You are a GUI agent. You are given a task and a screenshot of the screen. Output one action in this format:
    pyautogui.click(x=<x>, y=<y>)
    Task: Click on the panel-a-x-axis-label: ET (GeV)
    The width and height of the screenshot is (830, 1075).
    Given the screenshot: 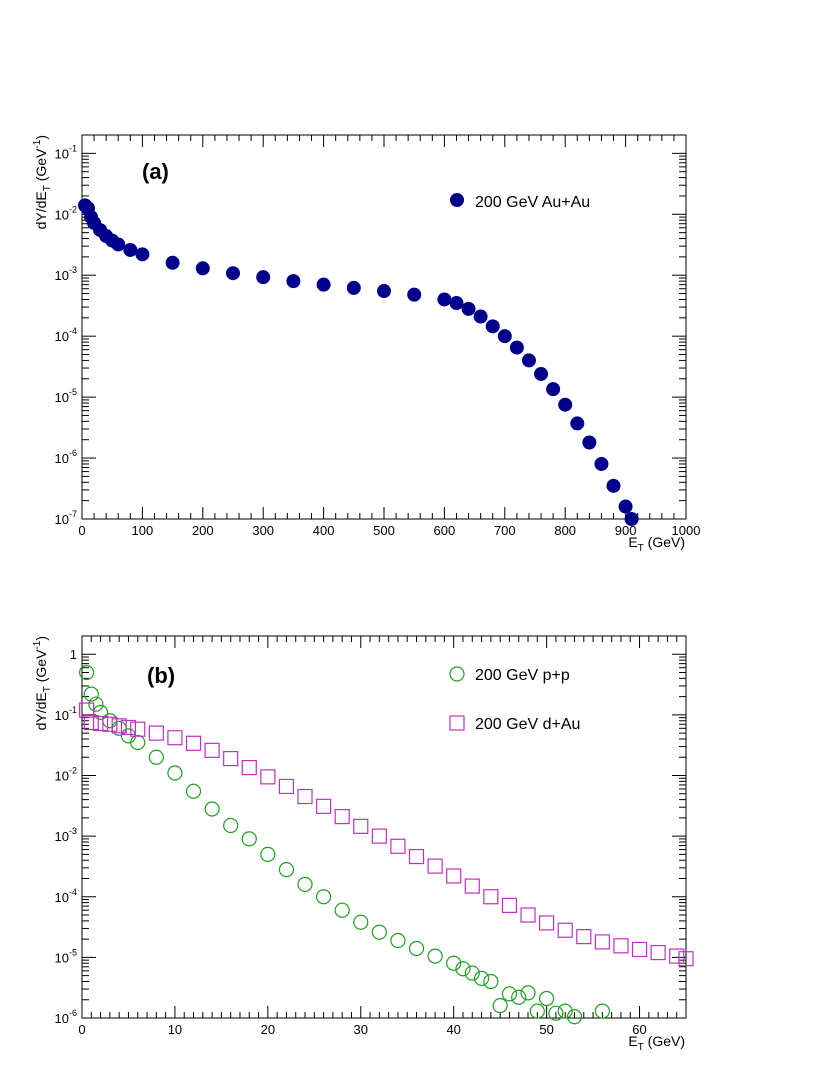 What is the action you would take?
    pyautogui.click(x=656, y=544)
    